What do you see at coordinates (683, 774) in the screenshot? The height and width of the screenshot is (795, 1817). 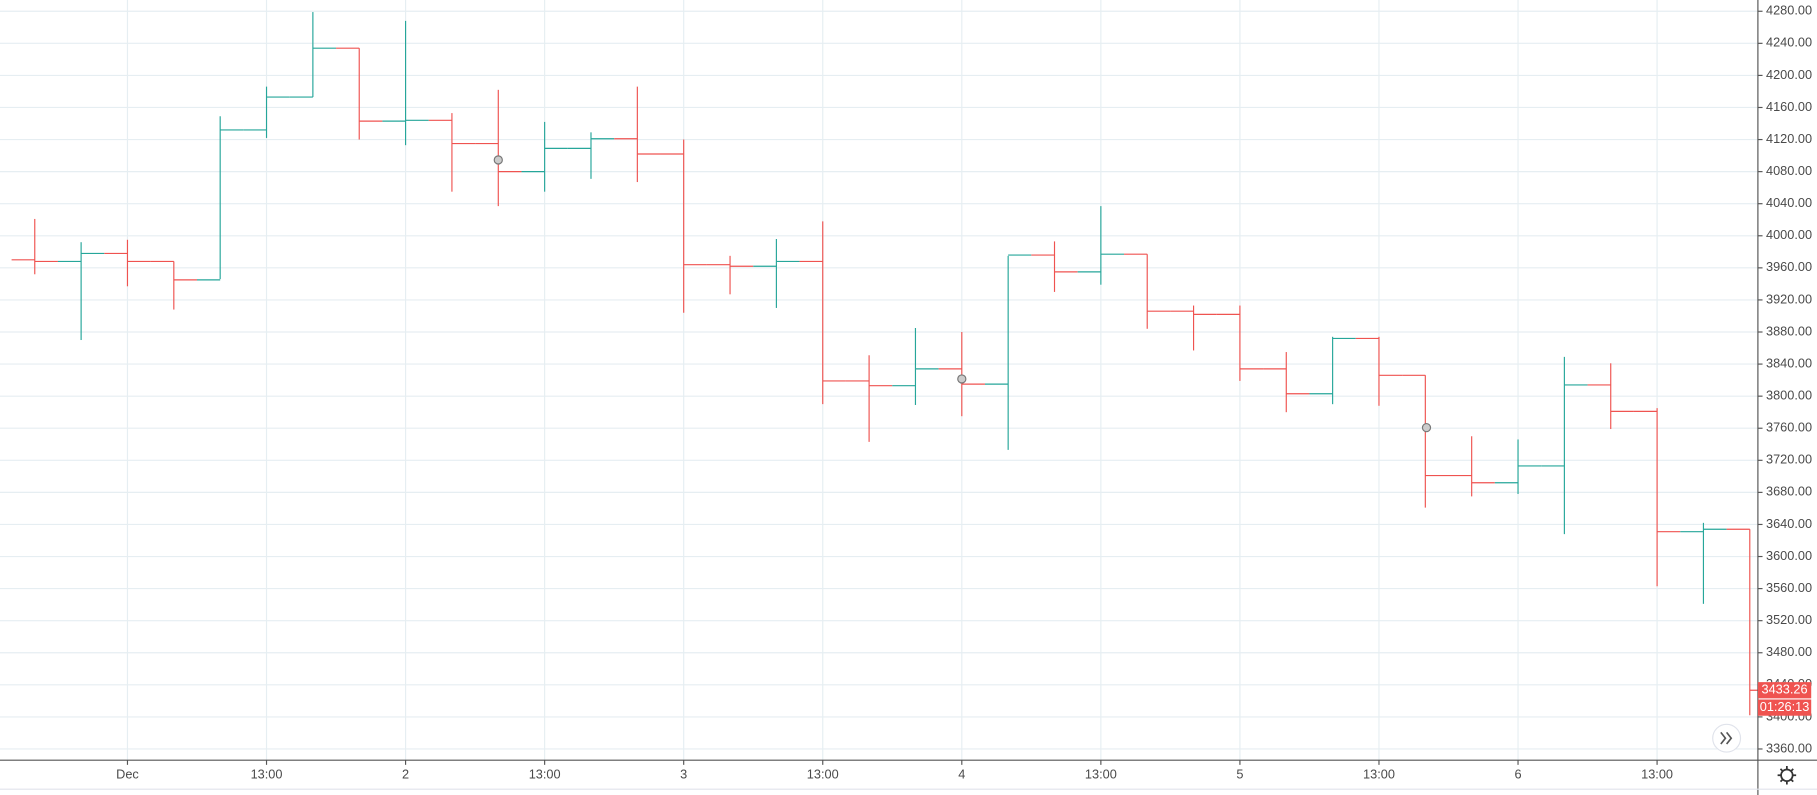 I see `x-tick-label: 3` at bounding box center [683, 774].